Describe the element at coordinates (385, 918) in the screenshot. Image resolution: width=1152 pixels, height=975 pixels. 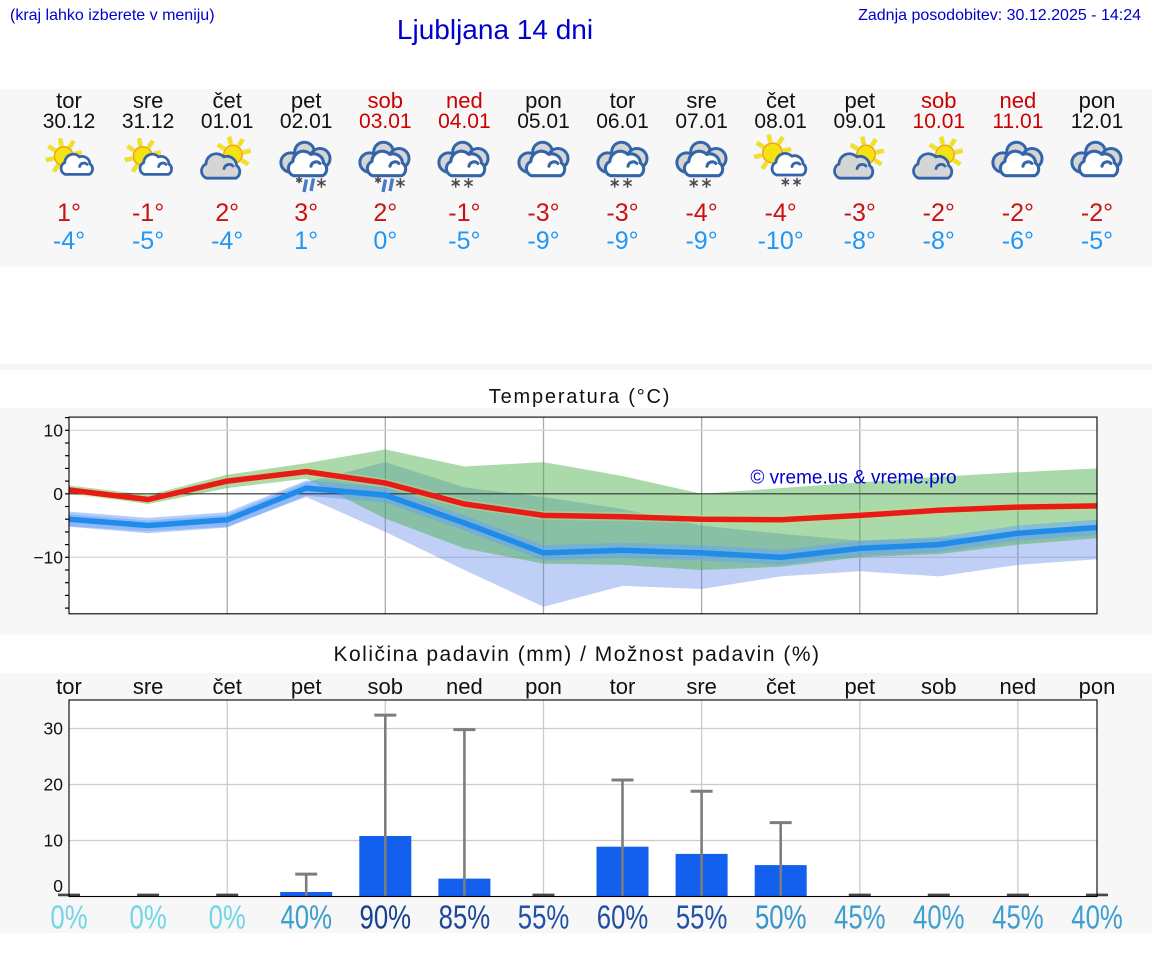
I see `svg-text: 90%` at that location.